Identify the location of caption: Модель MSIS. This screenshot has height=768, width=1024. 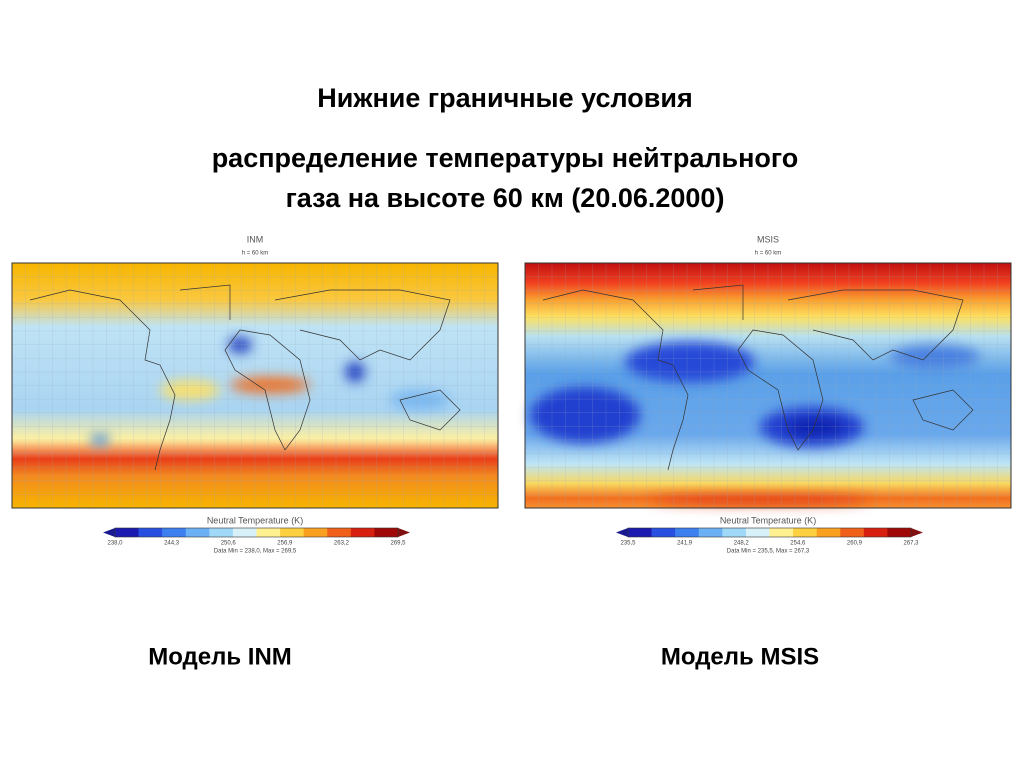
(740, 656).